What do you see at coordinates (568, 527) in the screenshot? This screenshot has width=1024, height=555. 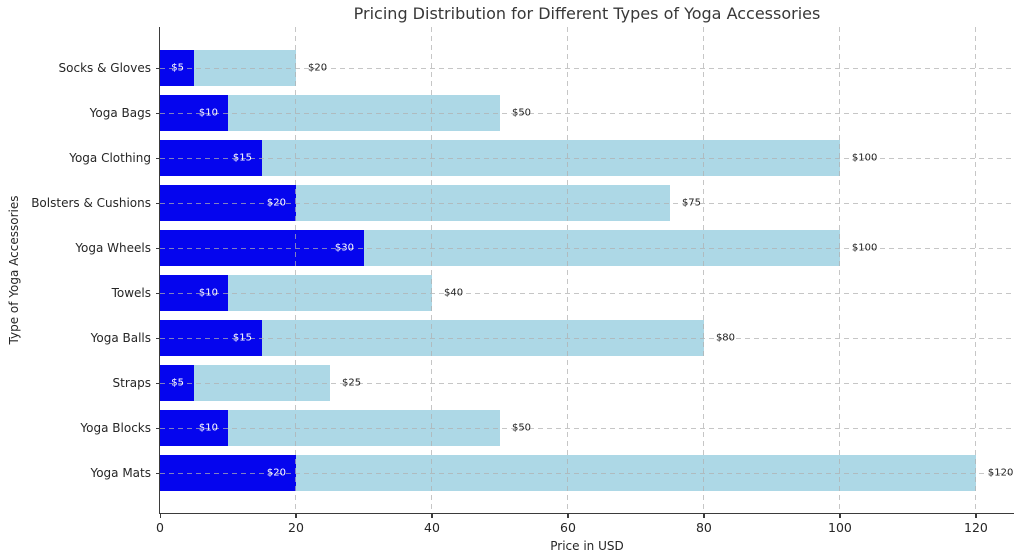 I see `x-tick-label: 60` at bounding box center [568, 527].